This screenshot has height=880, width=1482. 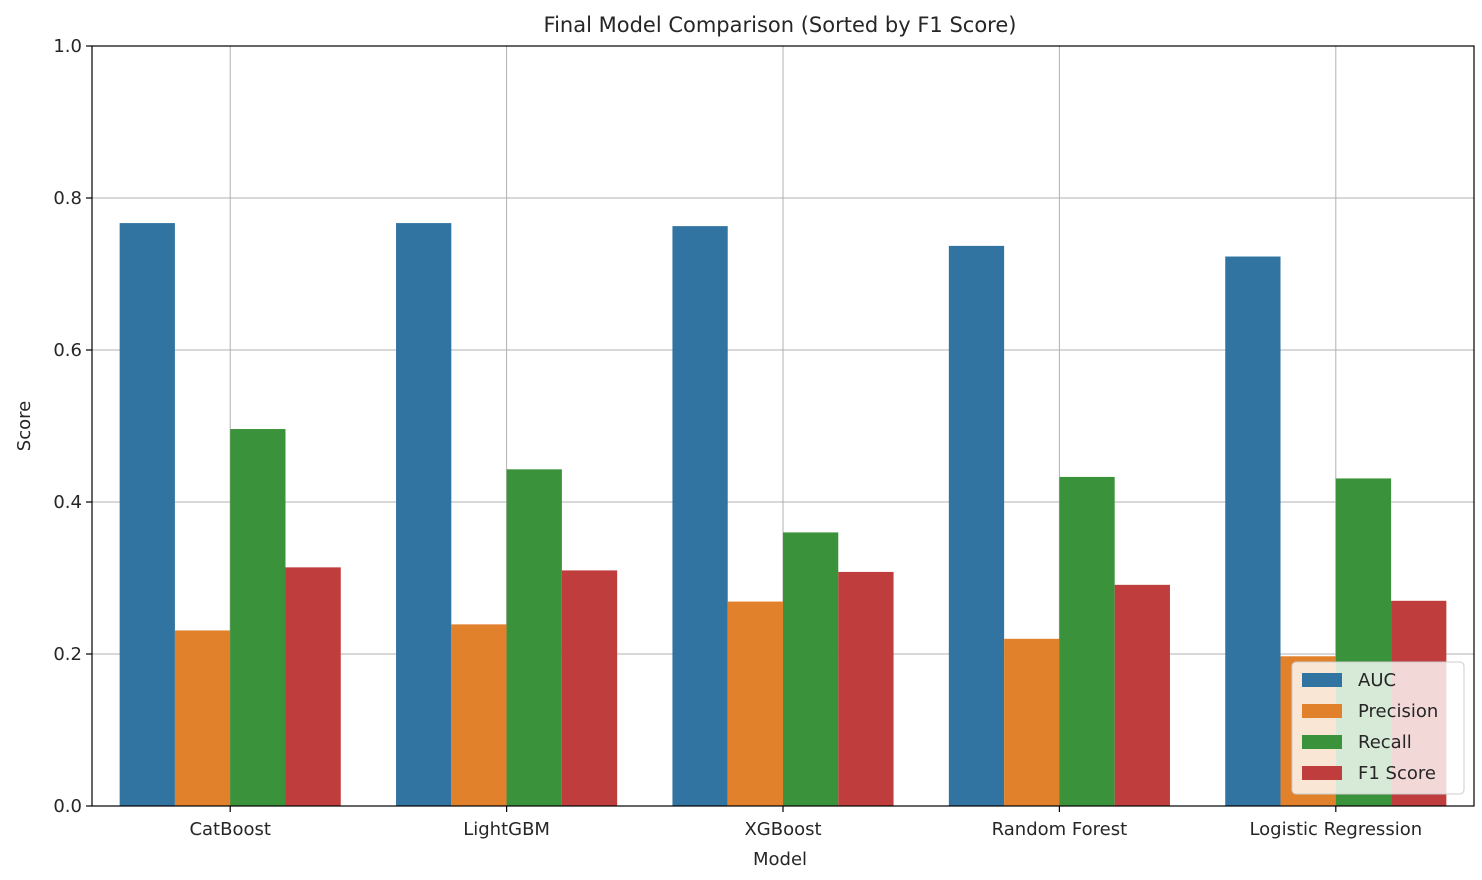 What do you see at coordinates (1377, 680) in the screenshot?
I see `legend-label: AUC` at bounding box center [1377, 680].